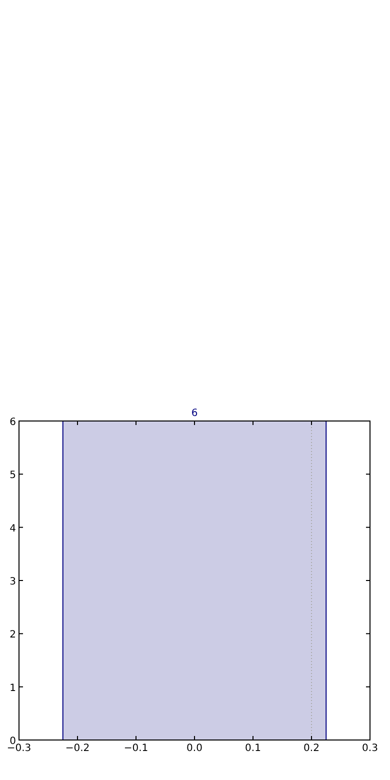 The image size is (390, 780). What do you see at coordinates (13, 528) in the screenshot?
I see `y-tick-label: 4` at bounding box center [13, 528].